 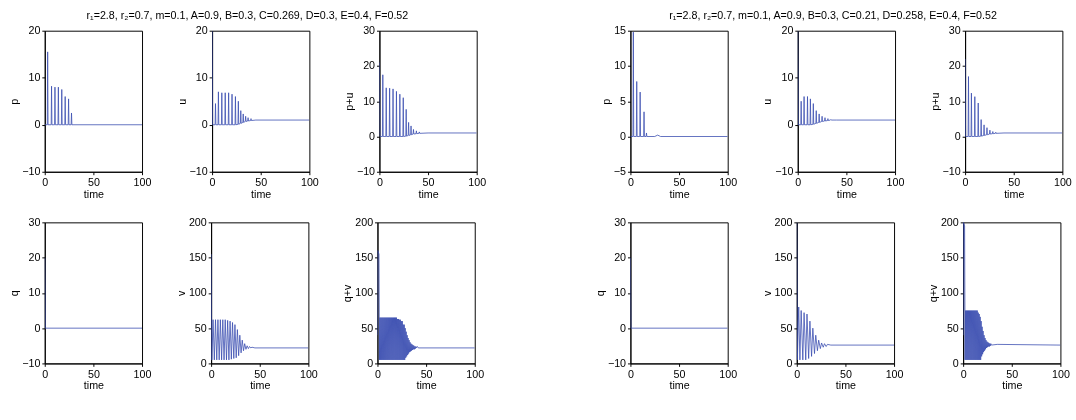 What do you see at coordinates (620, 171) in the screenshot?
I see `y-tick-label: −5` at bounding box center [620, 171].